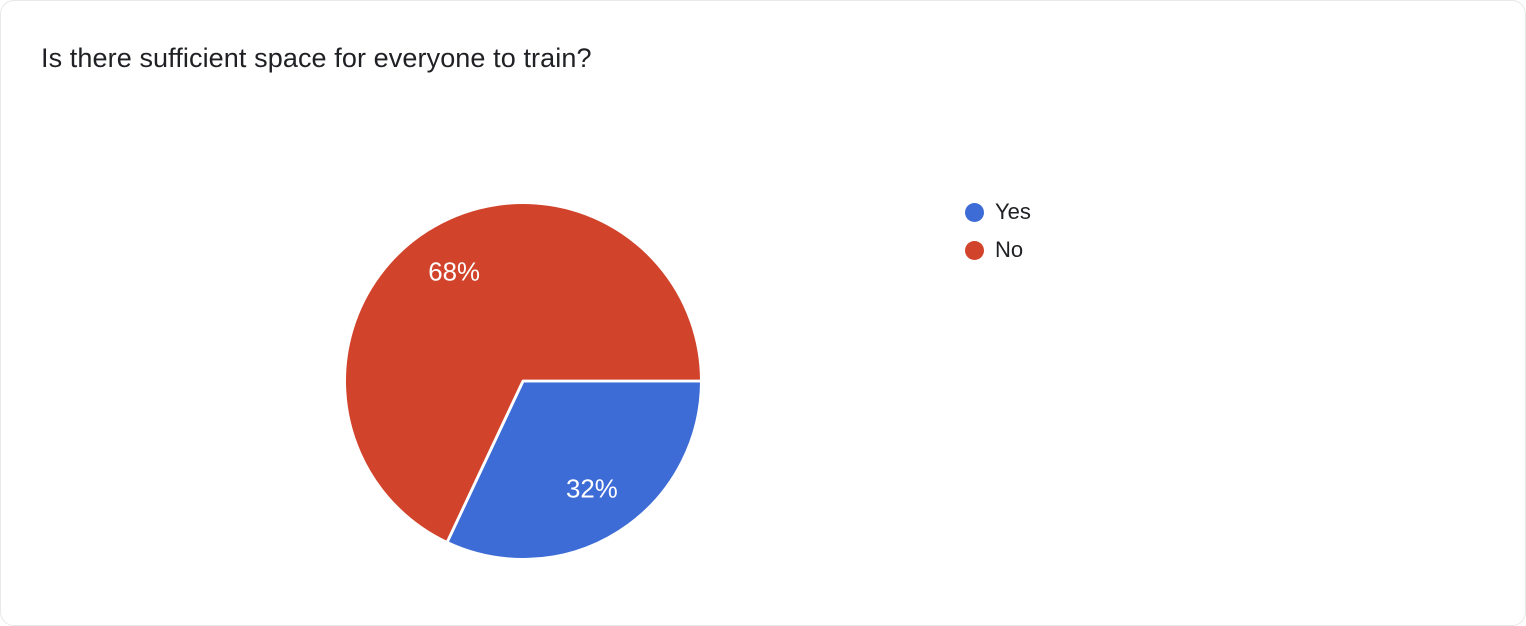 This screenshot has height=626, width=1526. I want to click on pie-chart-svg: 32% 68%, so click(523, 381).